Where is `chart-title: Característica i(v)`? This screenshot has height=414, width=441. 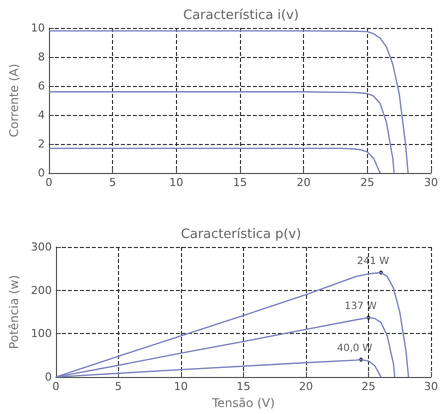 chart-title: Característica i(v) is located at coordinates (241, 15).